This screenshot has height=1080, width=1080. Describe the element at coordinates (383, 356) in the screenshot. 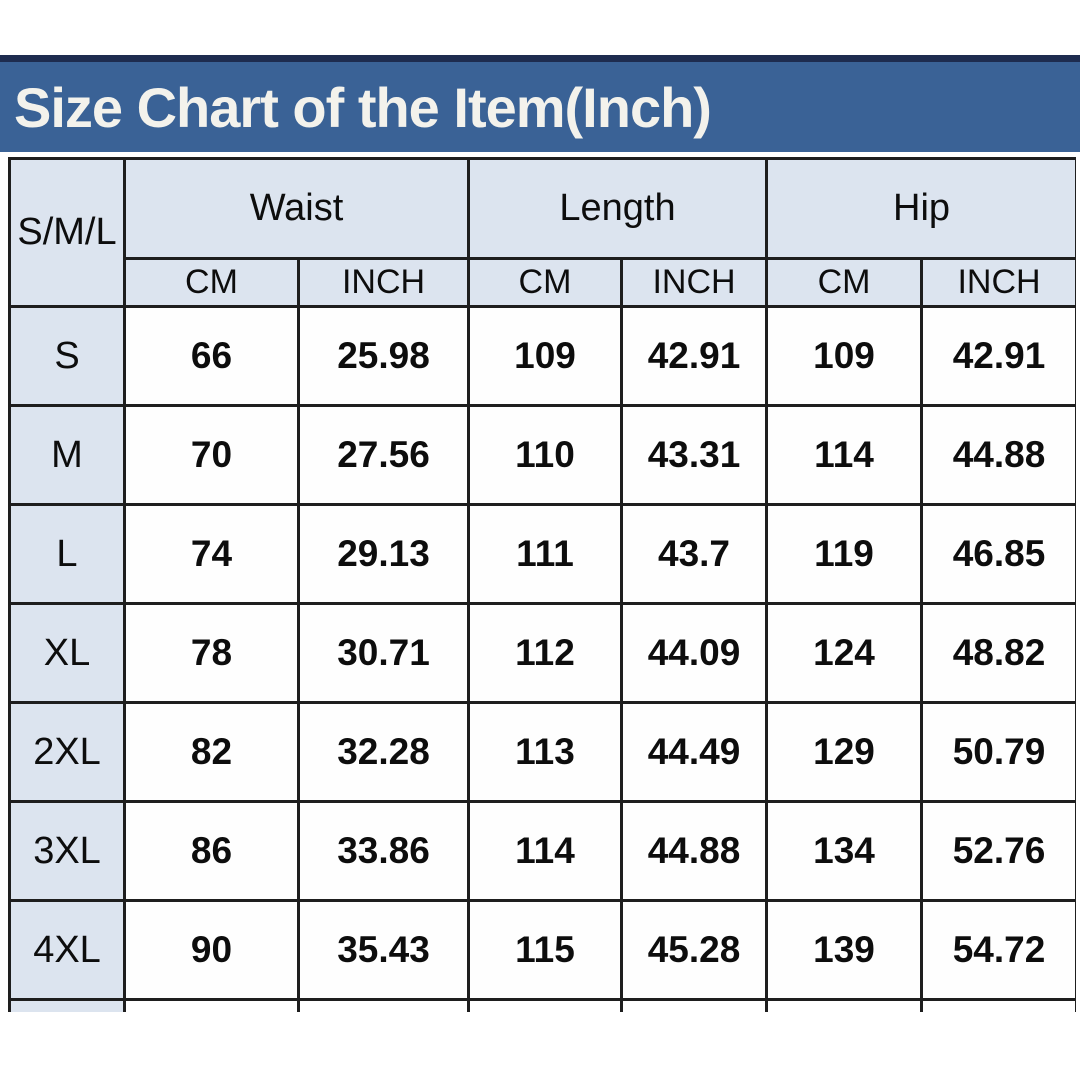

I see `waist-inch-value: 25.98` at that location.